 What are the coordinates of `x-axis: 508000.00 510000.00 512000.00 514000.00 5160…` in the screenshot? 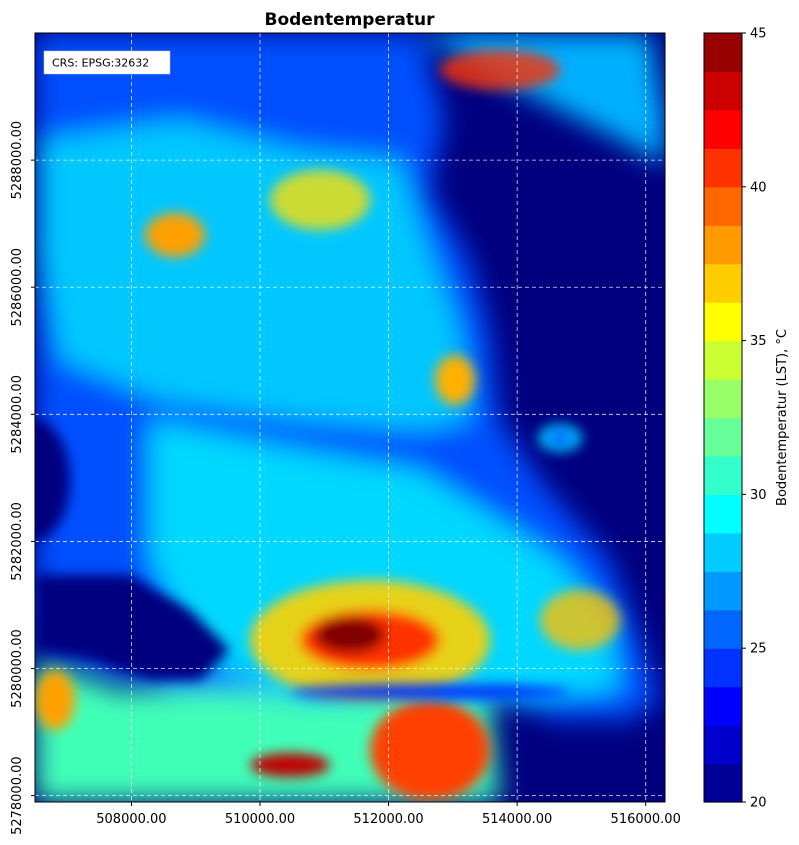 It's located at (388, 814).